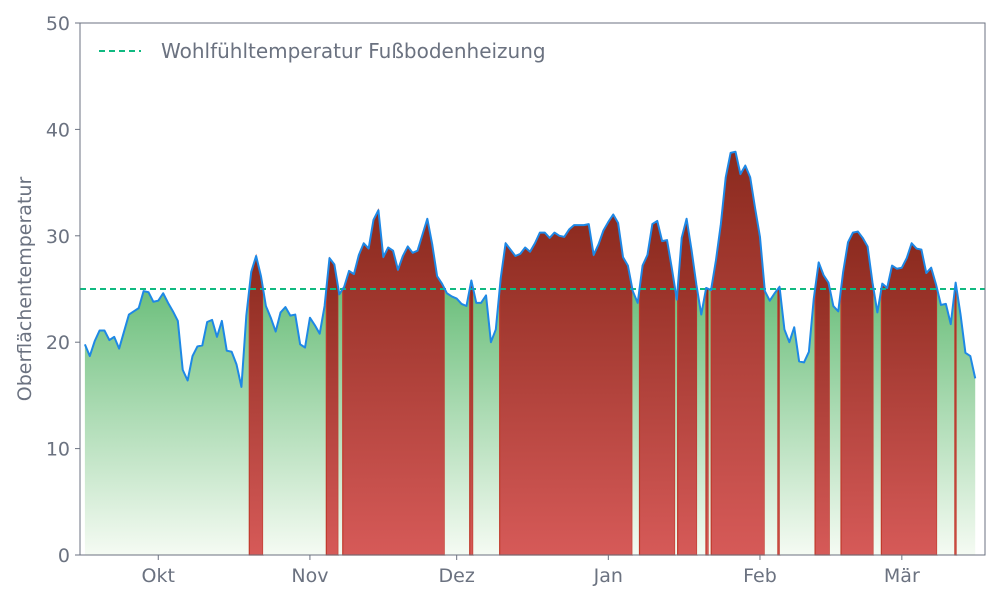 The width and height of the screenshot is (1000, 600). Describe the element at coordinates (58, 130) in the screenshot. I see `y-tick-label: 40` at that location.